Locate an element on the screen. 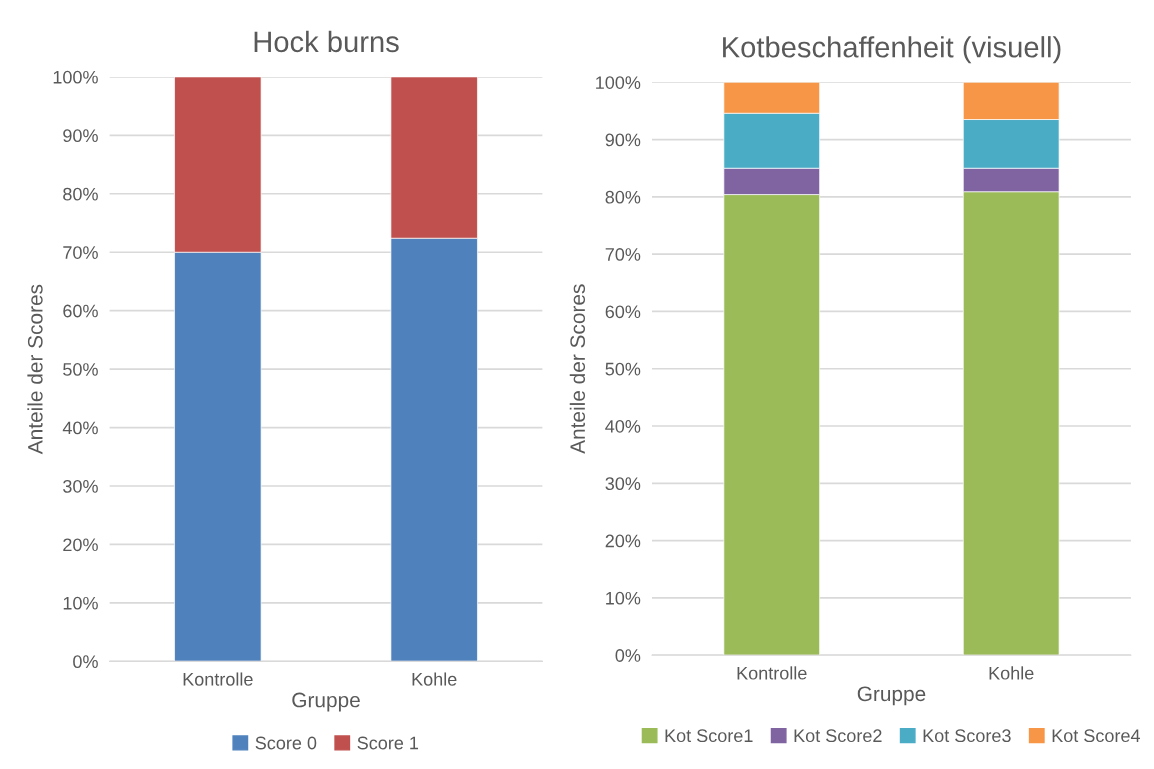 The image size is (1154, 769). legend-label: Score 0 is located at coordinates (286, 743).